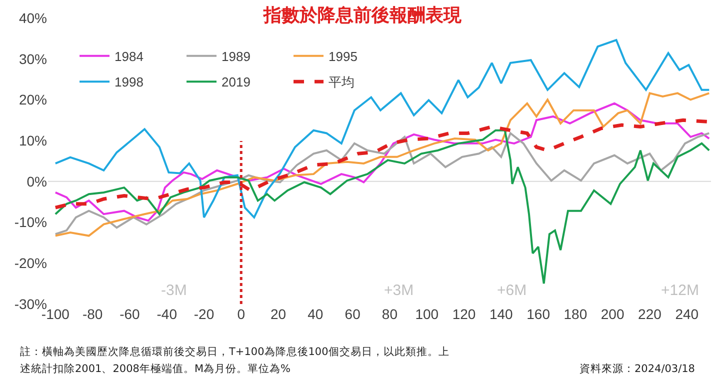  What do you see at coordinates (278, 314) in the screenshot?
I see `x-tick-label: 20` at bounding box center [278, 314].